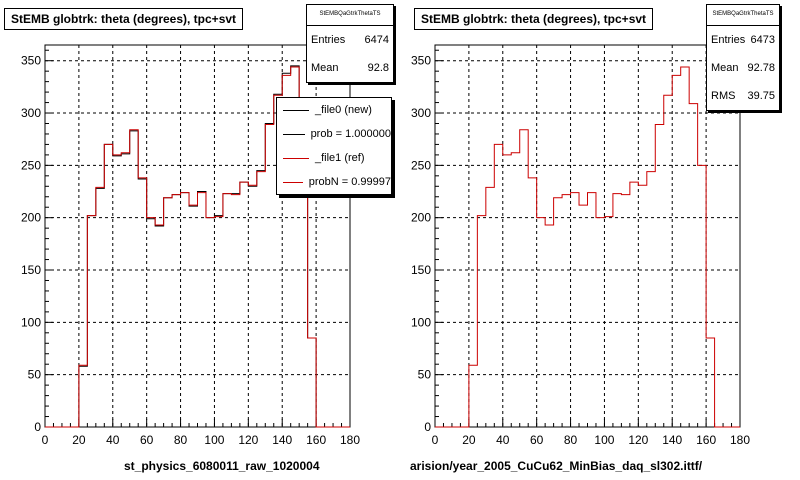 Image resolution: width=800 pixels, height=480 pixels. Describe the element at coordinates (421, 113) in the screenshot. I see `panel2-y-tick-label: 300` at that location.